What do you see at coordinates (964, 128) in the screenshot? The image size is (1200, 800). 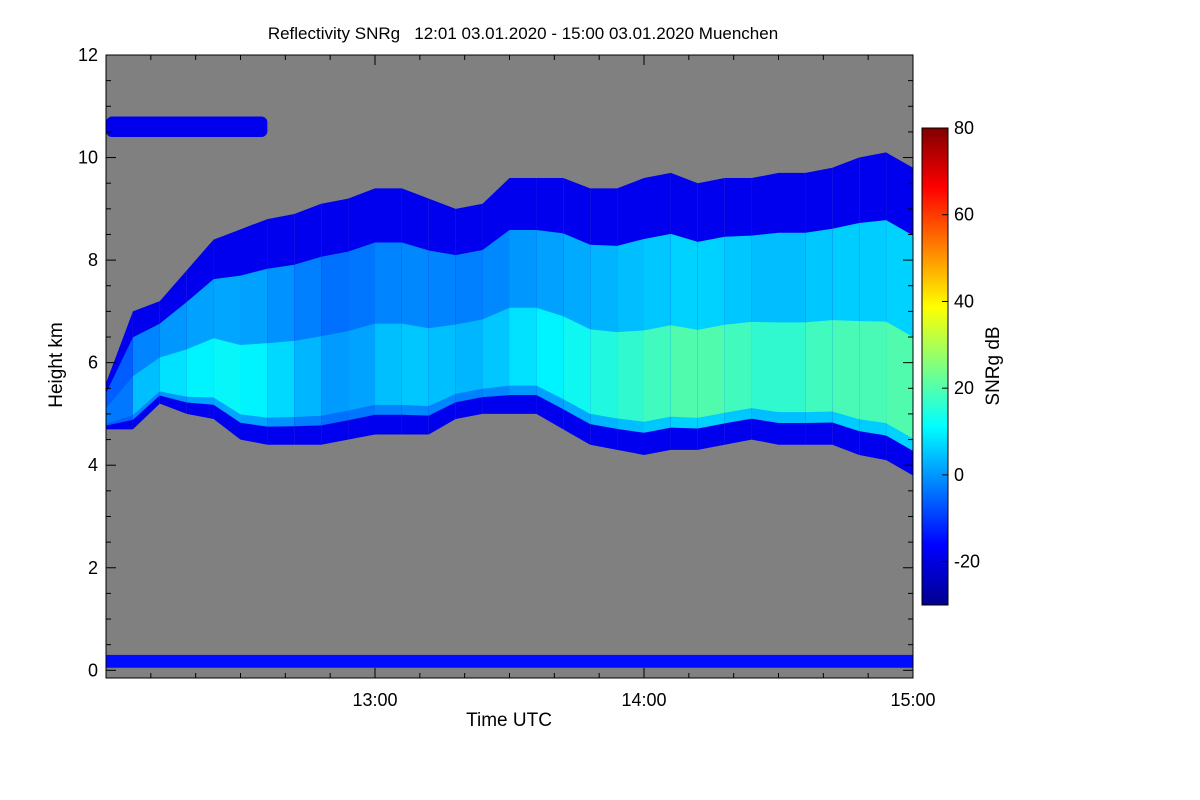 I see `colorbar-tick-label: 80` at bounding box center [964, 128].